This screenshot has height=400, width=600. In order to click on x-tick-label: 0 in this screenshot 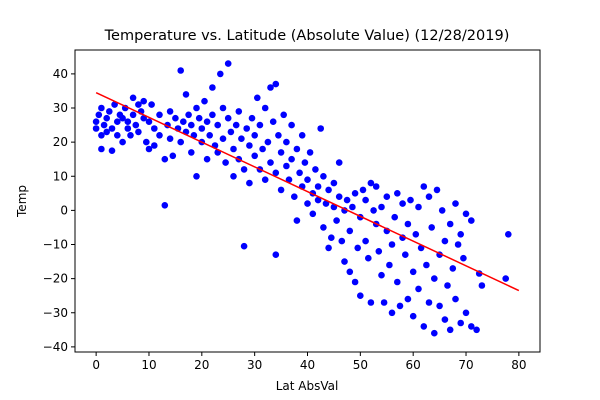, I will do `click(96, 365)`.